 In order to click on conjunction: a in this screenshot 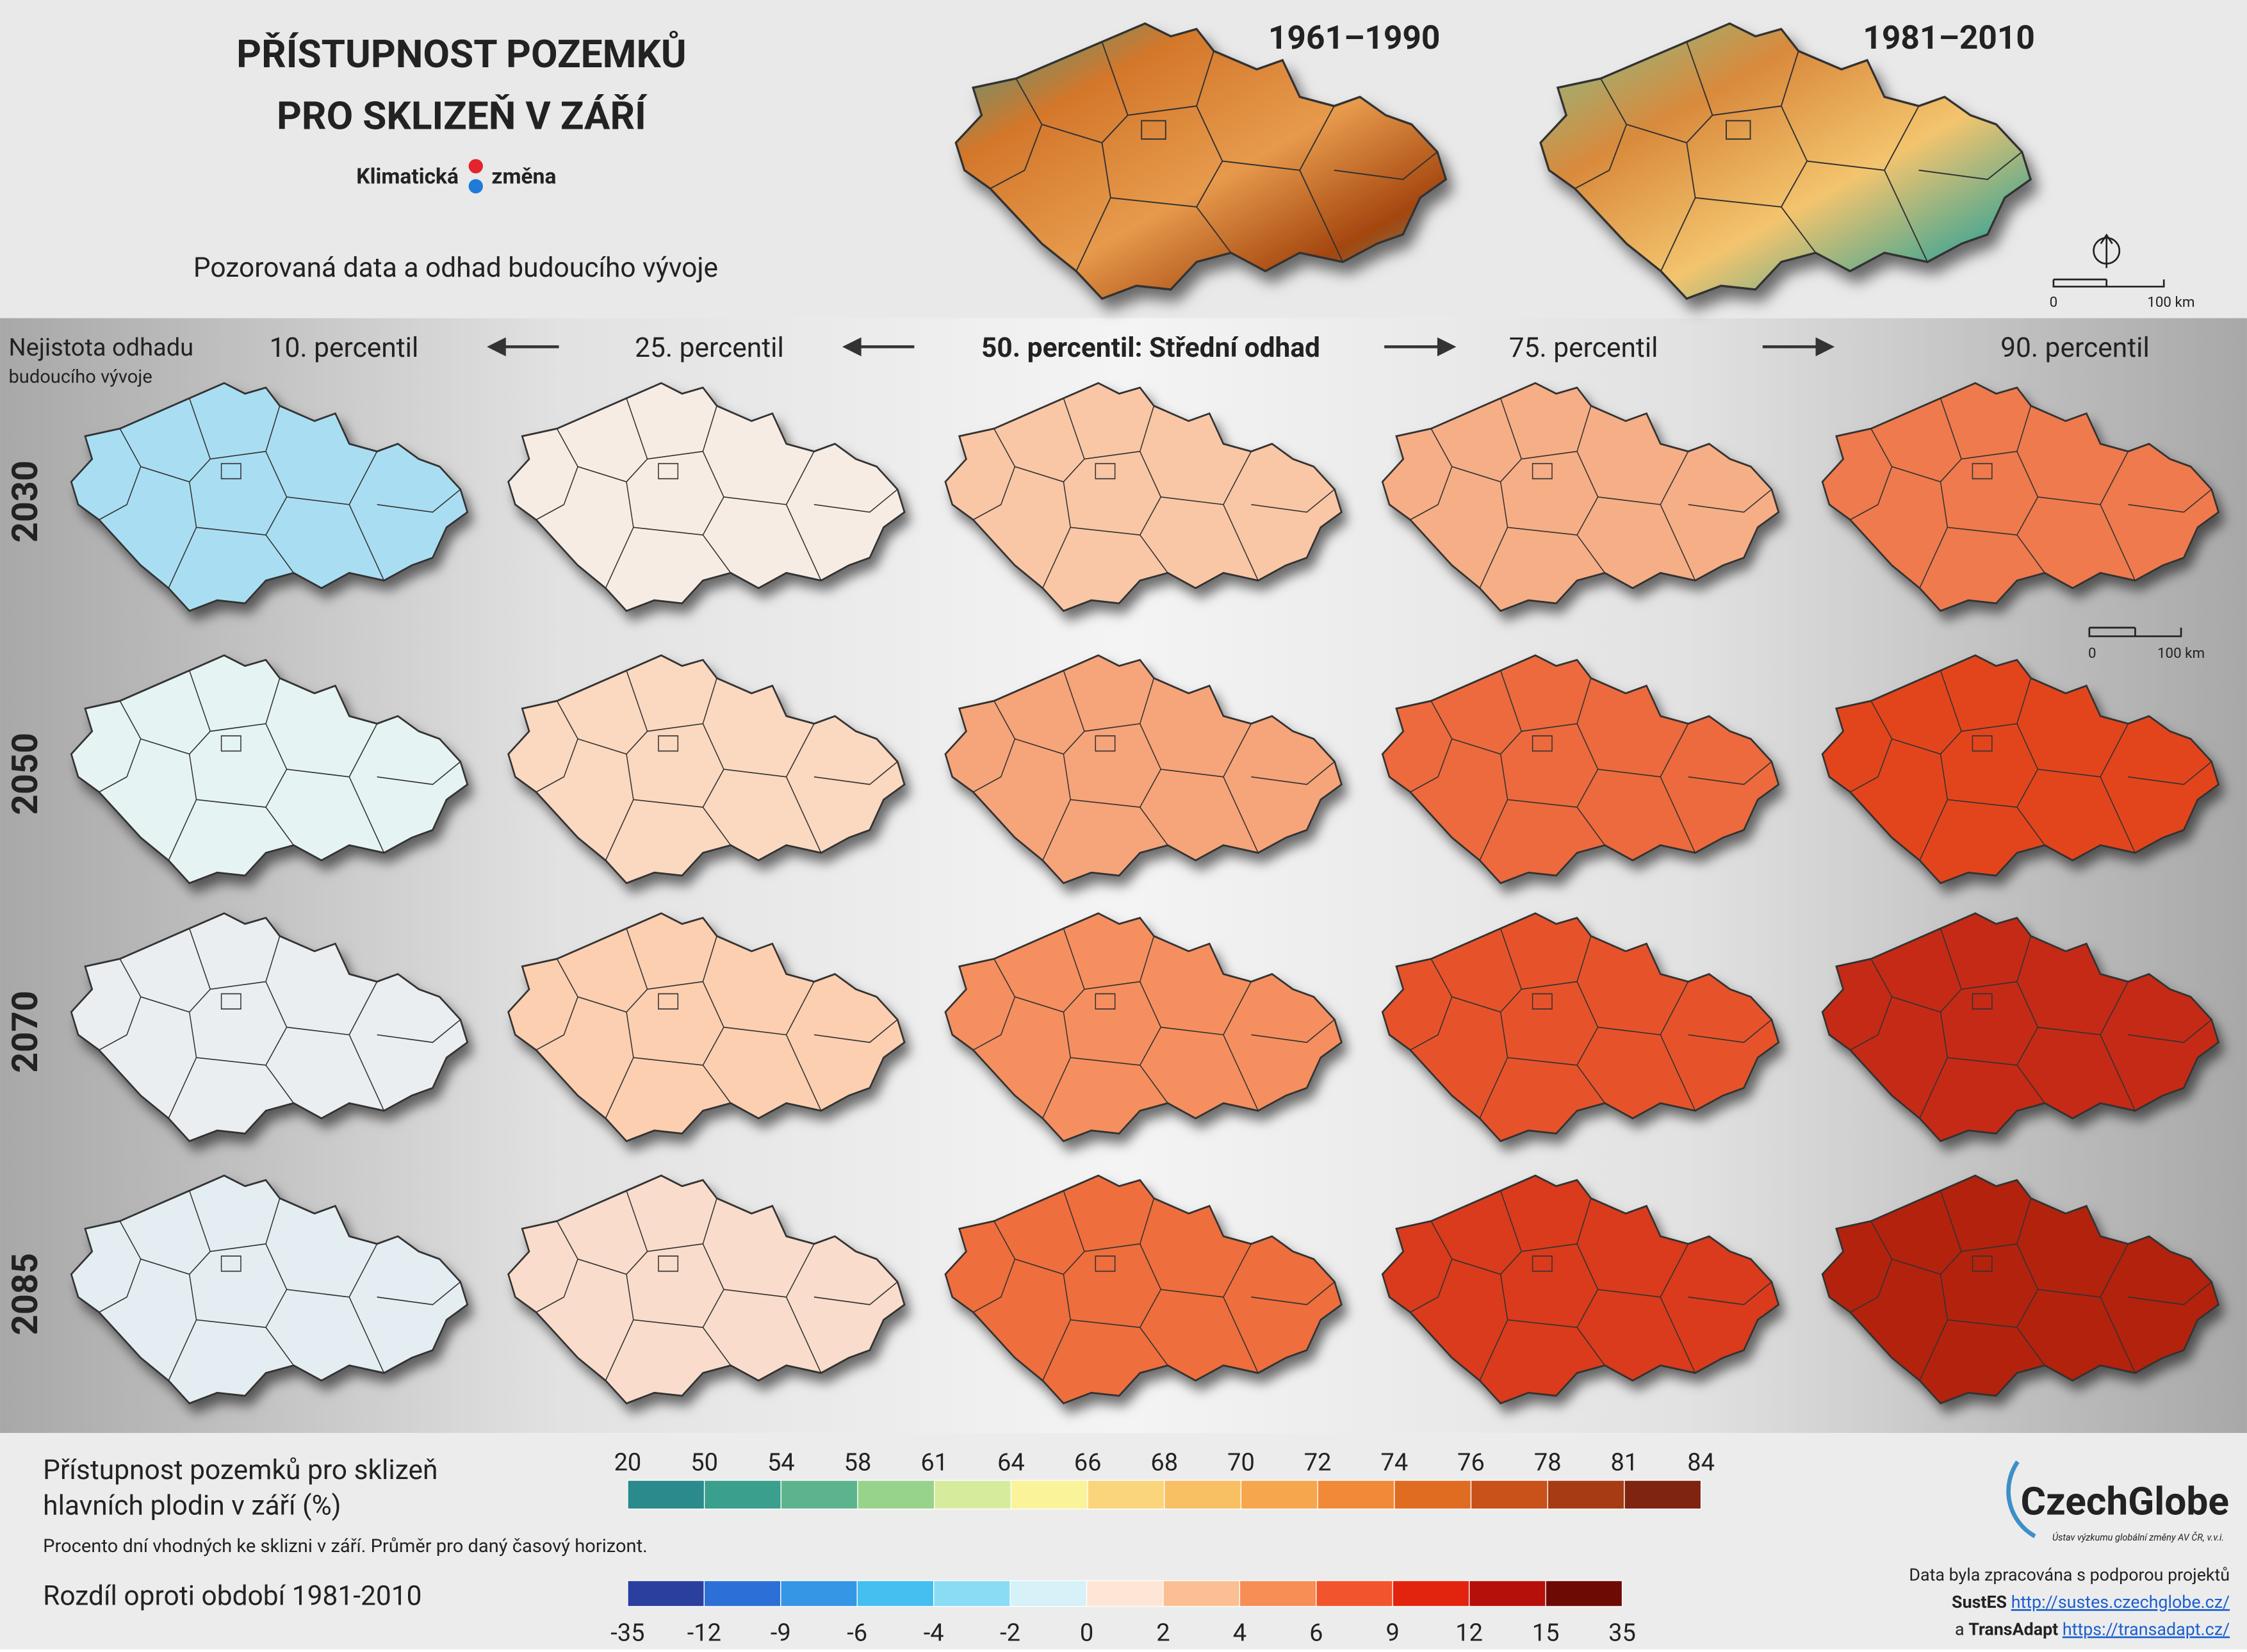, I will do `click(1960, 1629)`.